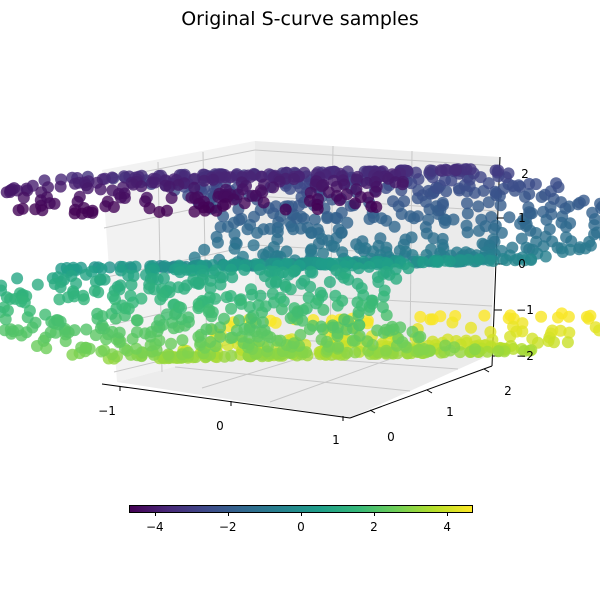  Describe the element at coordinates (220, 426) in the screenshot. I see `x-tick-label: 0` at that location.